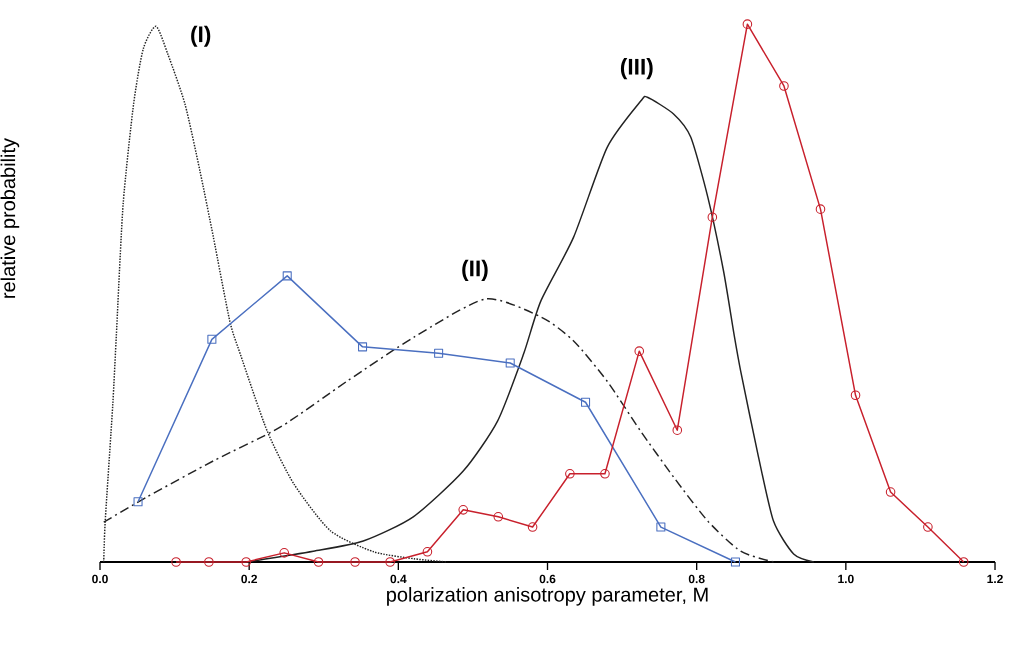 The image size is (1012, 654). I want to click on x-tick-label: 1.2, so click(995, 579).